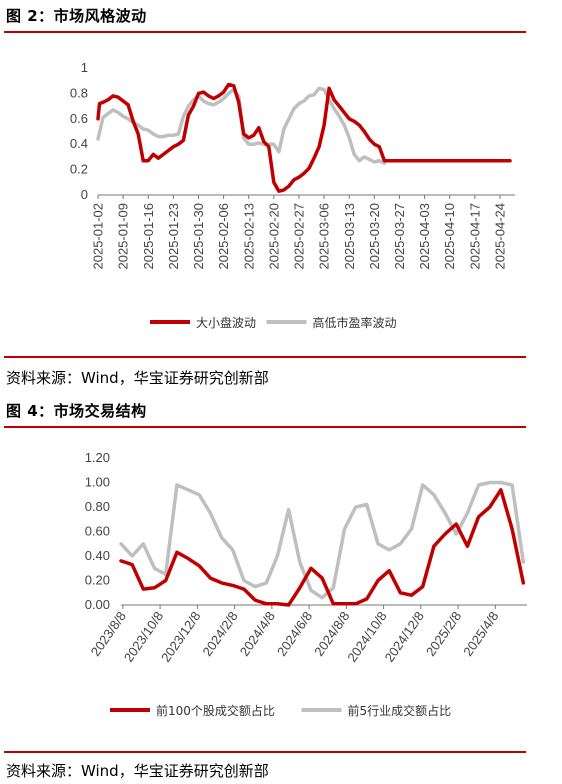  I want to click on y-tick-label: 0.4, so click(79, 143).